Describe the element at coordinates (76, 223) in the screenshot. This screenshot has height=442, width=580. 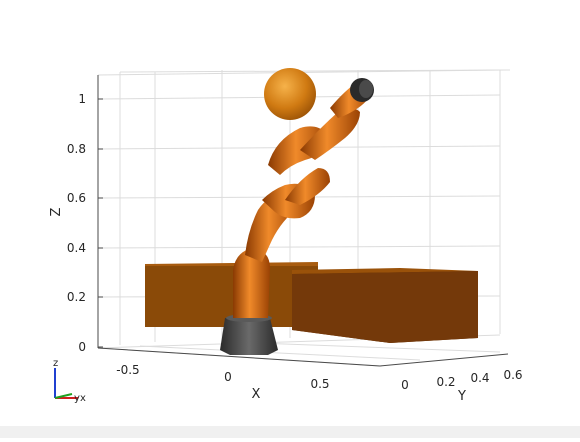
I see `z-tick-labels: 0 0.2 0.4 0.6 0.8 1` at that location.